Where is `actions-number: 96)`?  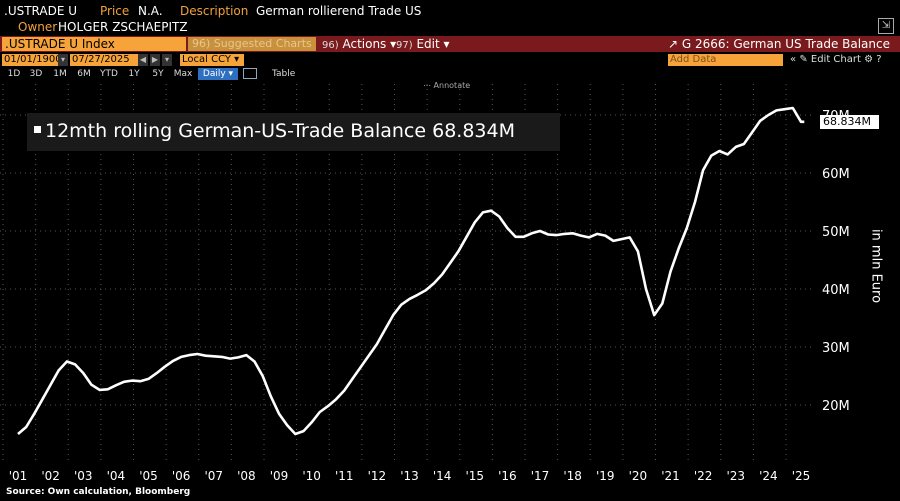
actions-number: 96) is located at coordinates (330, 45).